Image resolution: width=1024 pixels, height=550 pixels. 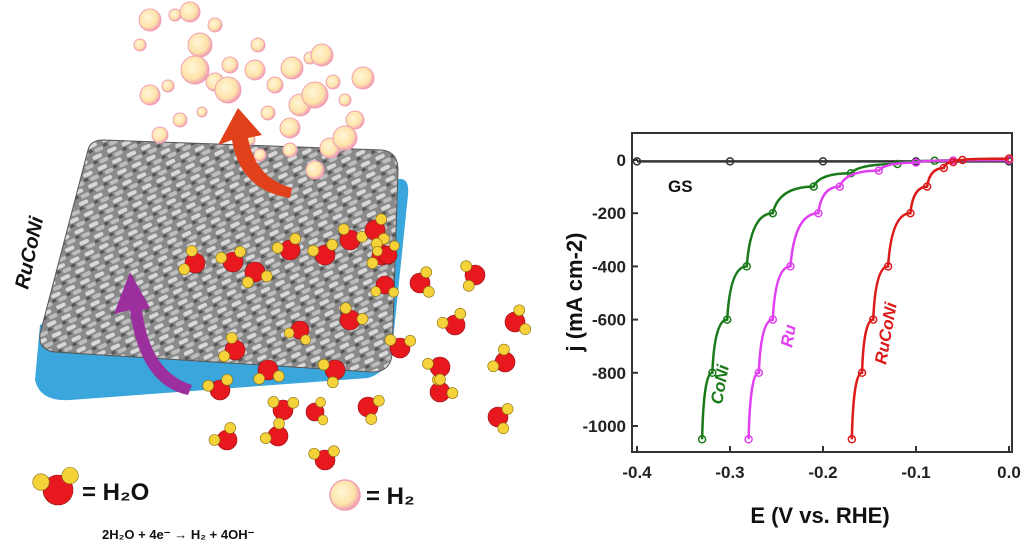 I want to click on water-molecule-icon, so click(x=55, y=486).